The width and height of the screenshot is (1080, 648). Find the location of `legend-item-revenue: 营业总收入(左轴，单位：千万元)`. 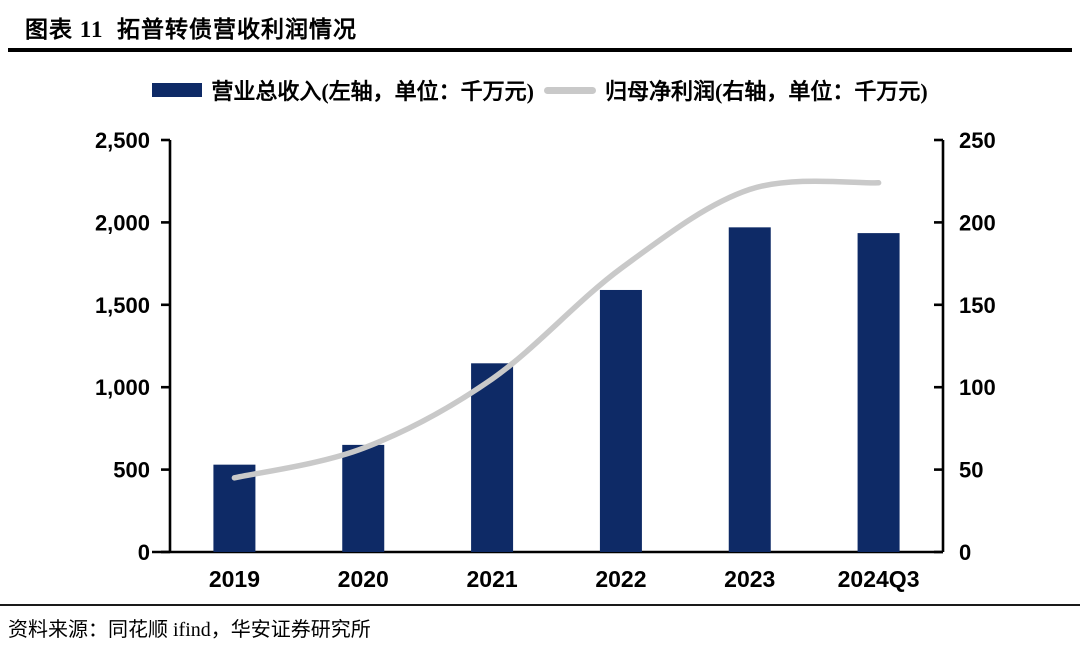

legend-item-revenue: 营业总收入(左轴，单位：千万元) is located at coordinates (343, 90).